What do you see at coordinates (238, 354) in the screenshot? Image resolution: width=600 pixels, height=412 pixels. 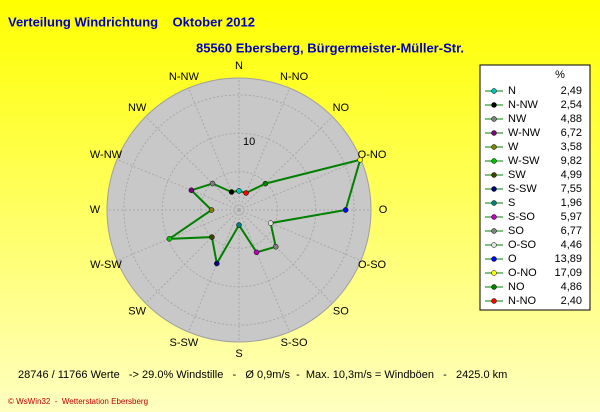 I see `direction-label: S` at bounding box center [238, 354].